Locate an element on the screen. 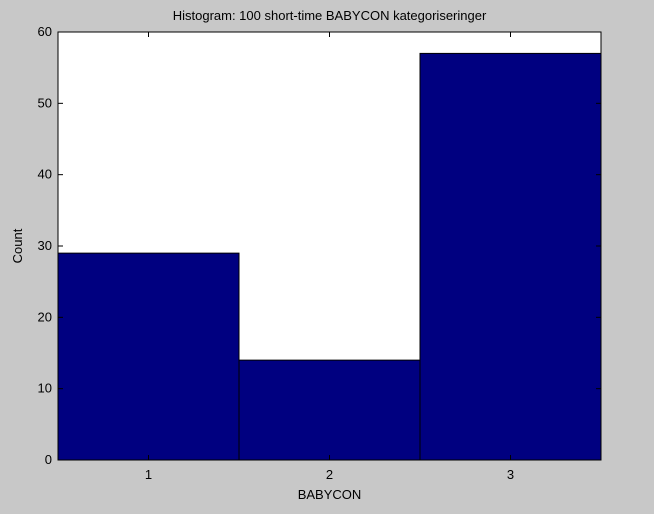  x-tick-label: 2 is located at coordinates (329, 474).